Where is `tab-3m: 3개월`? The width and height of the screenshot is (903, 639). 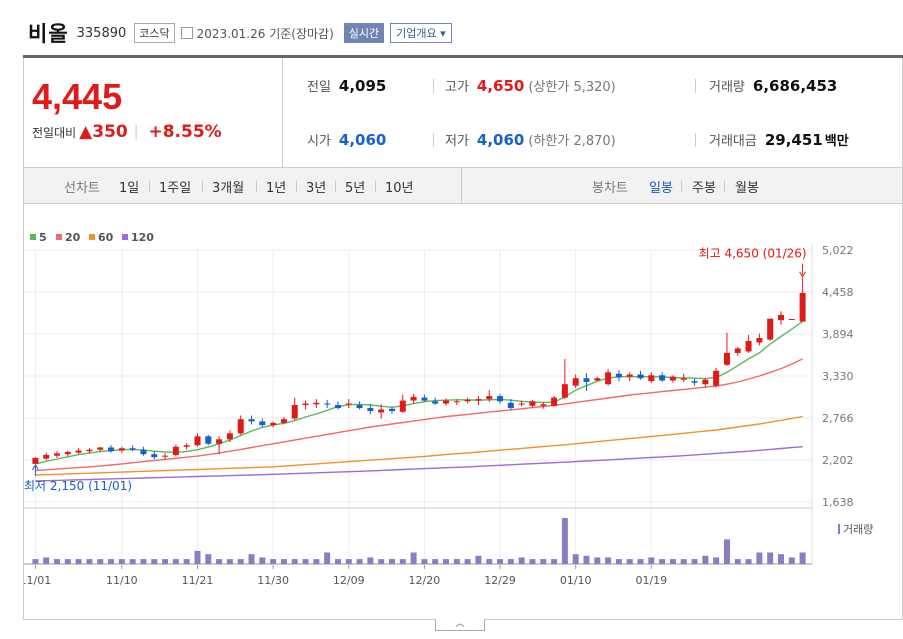 tab-3m: 3개월 is located at coordinates (228, 188).